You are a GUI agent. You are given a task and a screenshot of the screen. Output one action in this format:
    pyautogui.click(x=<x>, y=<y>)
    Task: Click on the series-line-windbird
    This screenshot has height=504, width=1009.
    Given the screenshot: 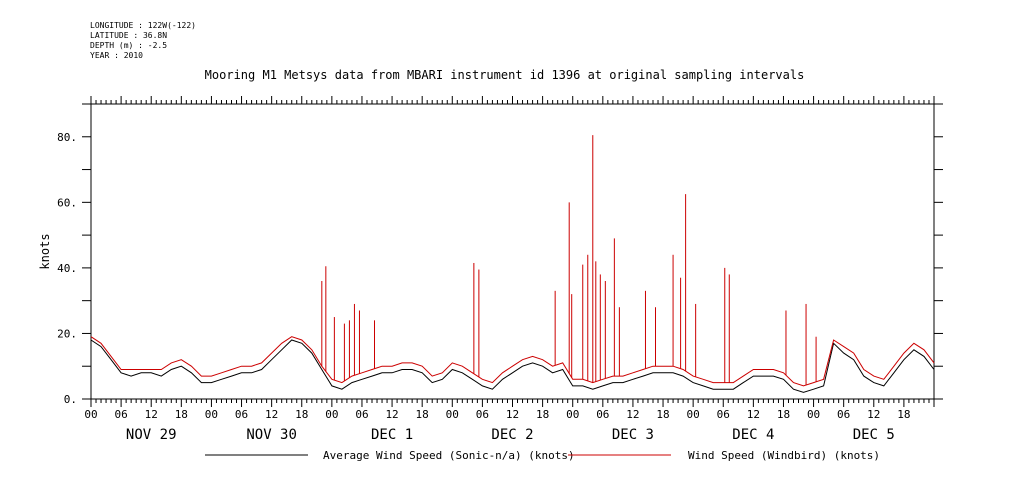 What is the action you would take?
    pyautogui.click(x=512, y=361)
    